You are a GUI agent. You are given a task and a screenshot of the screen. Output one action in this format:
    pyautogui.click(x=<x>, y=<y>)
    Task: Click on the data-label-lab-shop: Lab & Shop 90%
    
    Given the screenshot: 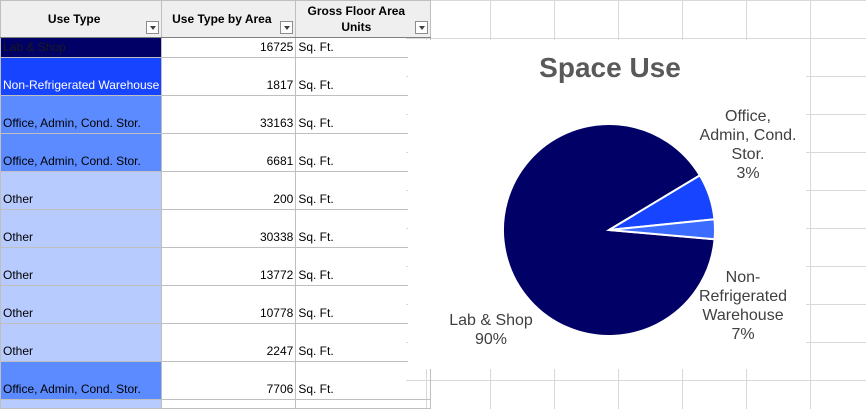 What is the action you would take?
    pyautogui.click(x=491, y=330)
    